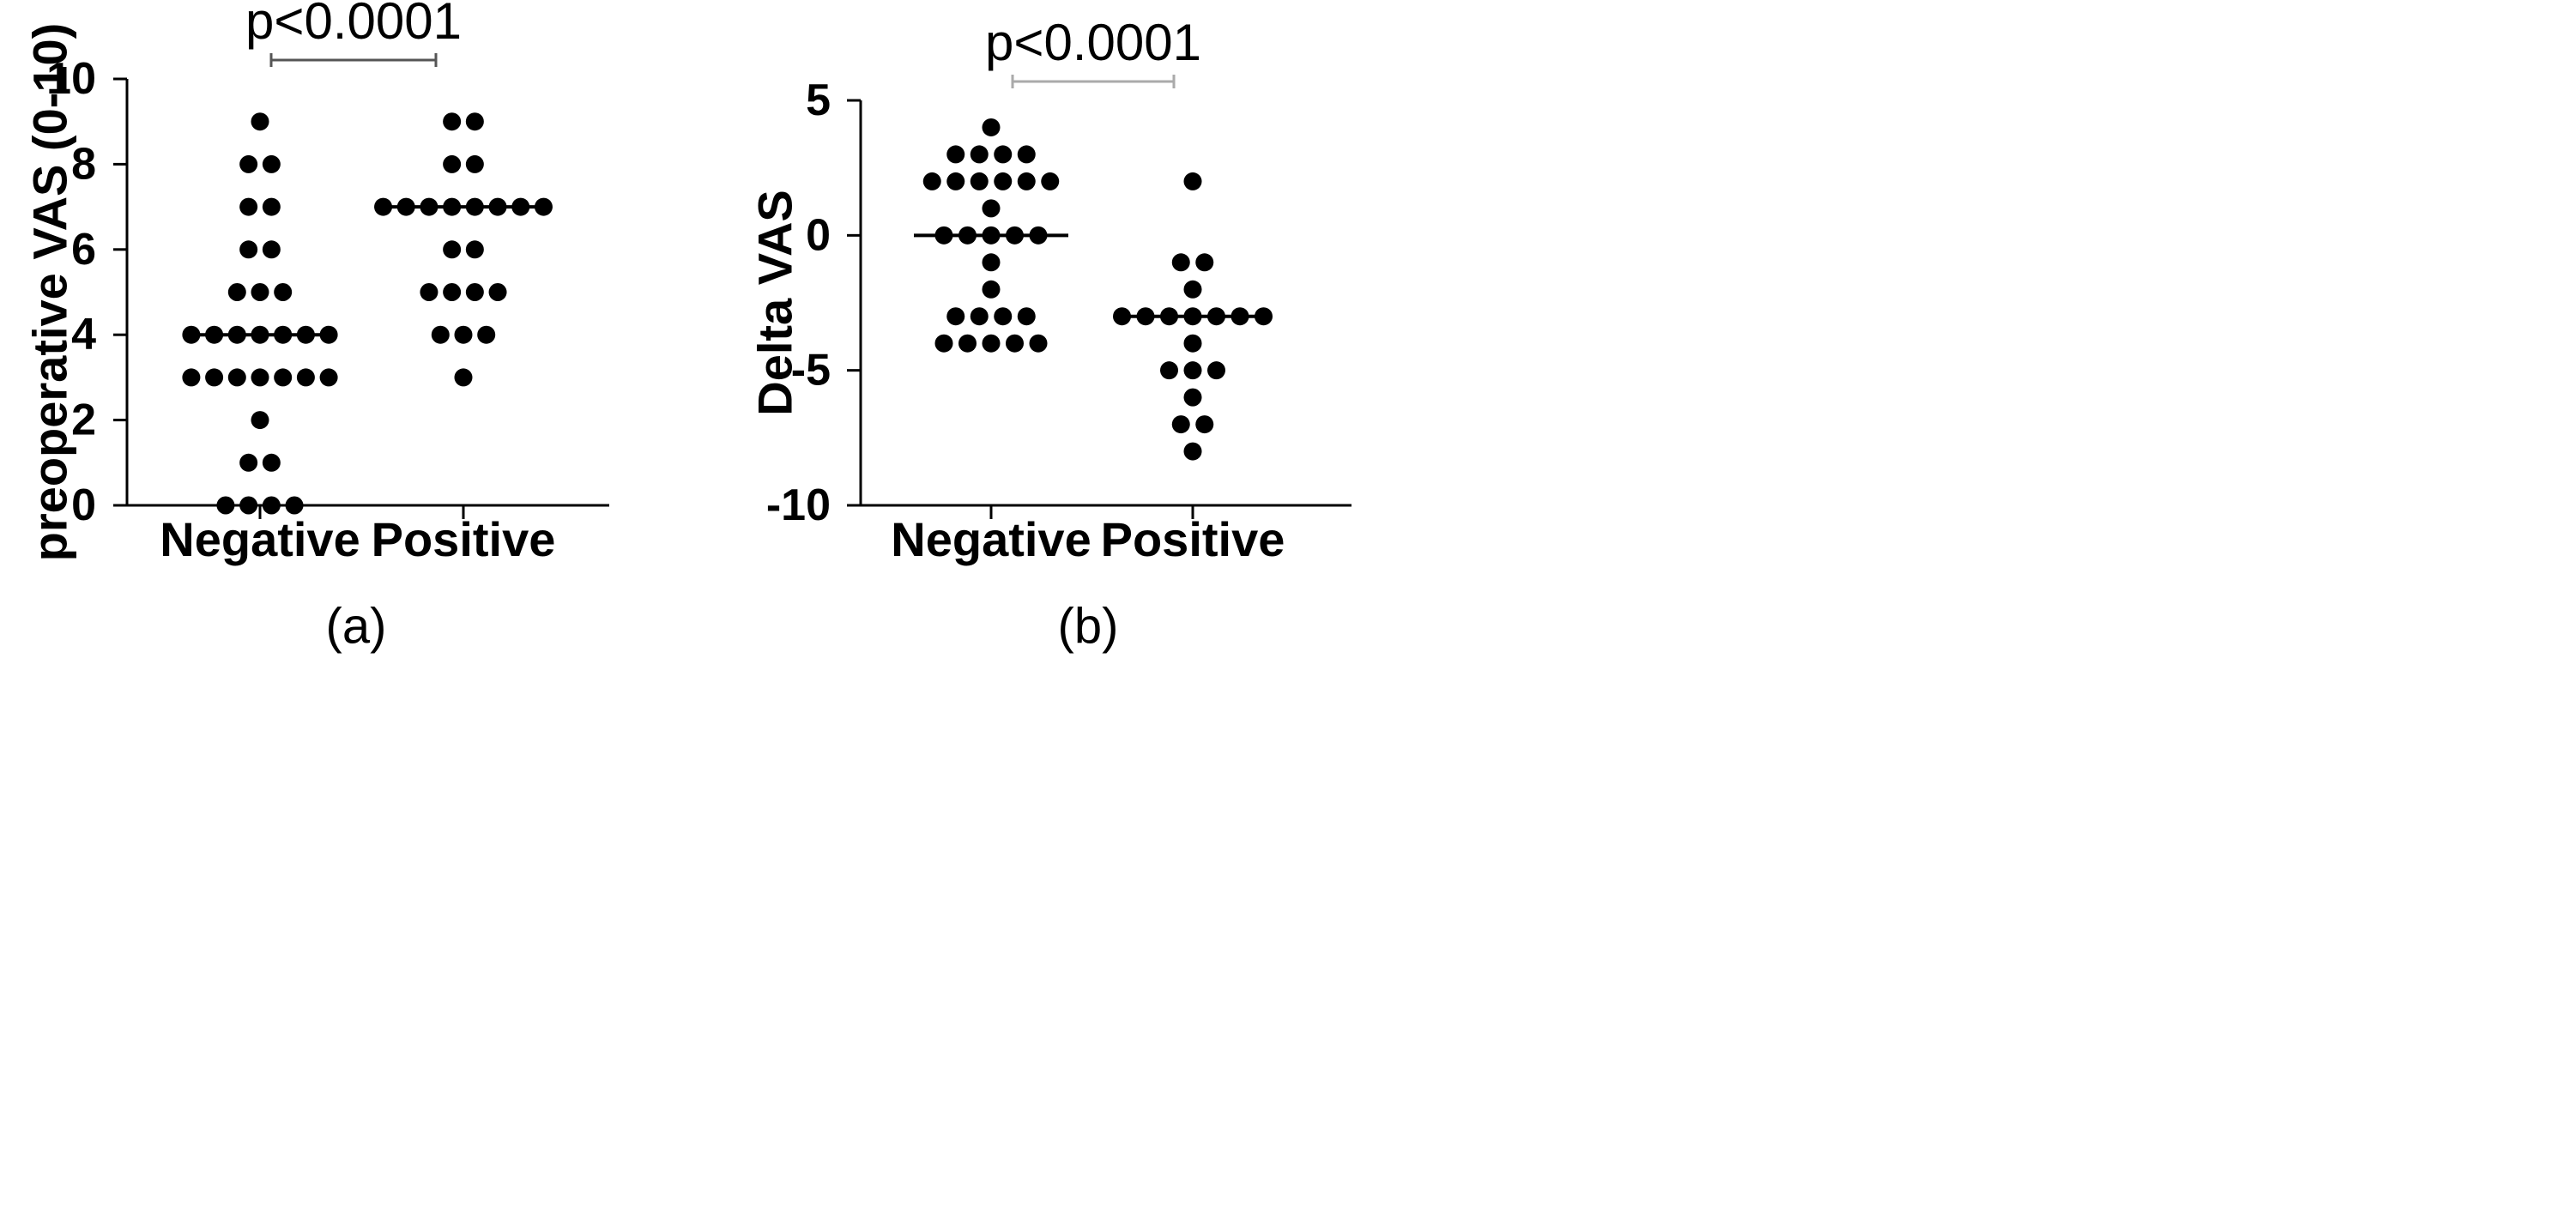  I want to click on y-tick-label: -10, so click(798, 505).